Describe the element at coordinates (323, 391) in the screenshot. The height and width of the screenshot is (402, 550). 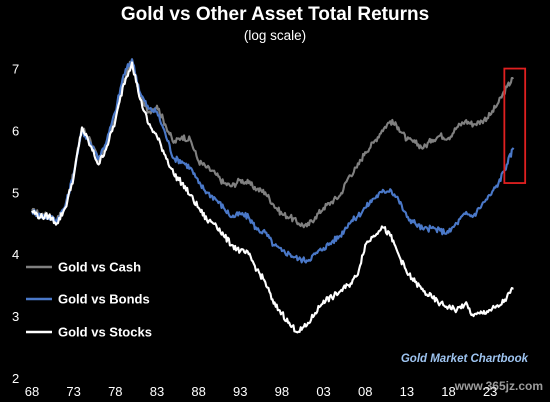
I see `x-tick-label: 03` at that location.